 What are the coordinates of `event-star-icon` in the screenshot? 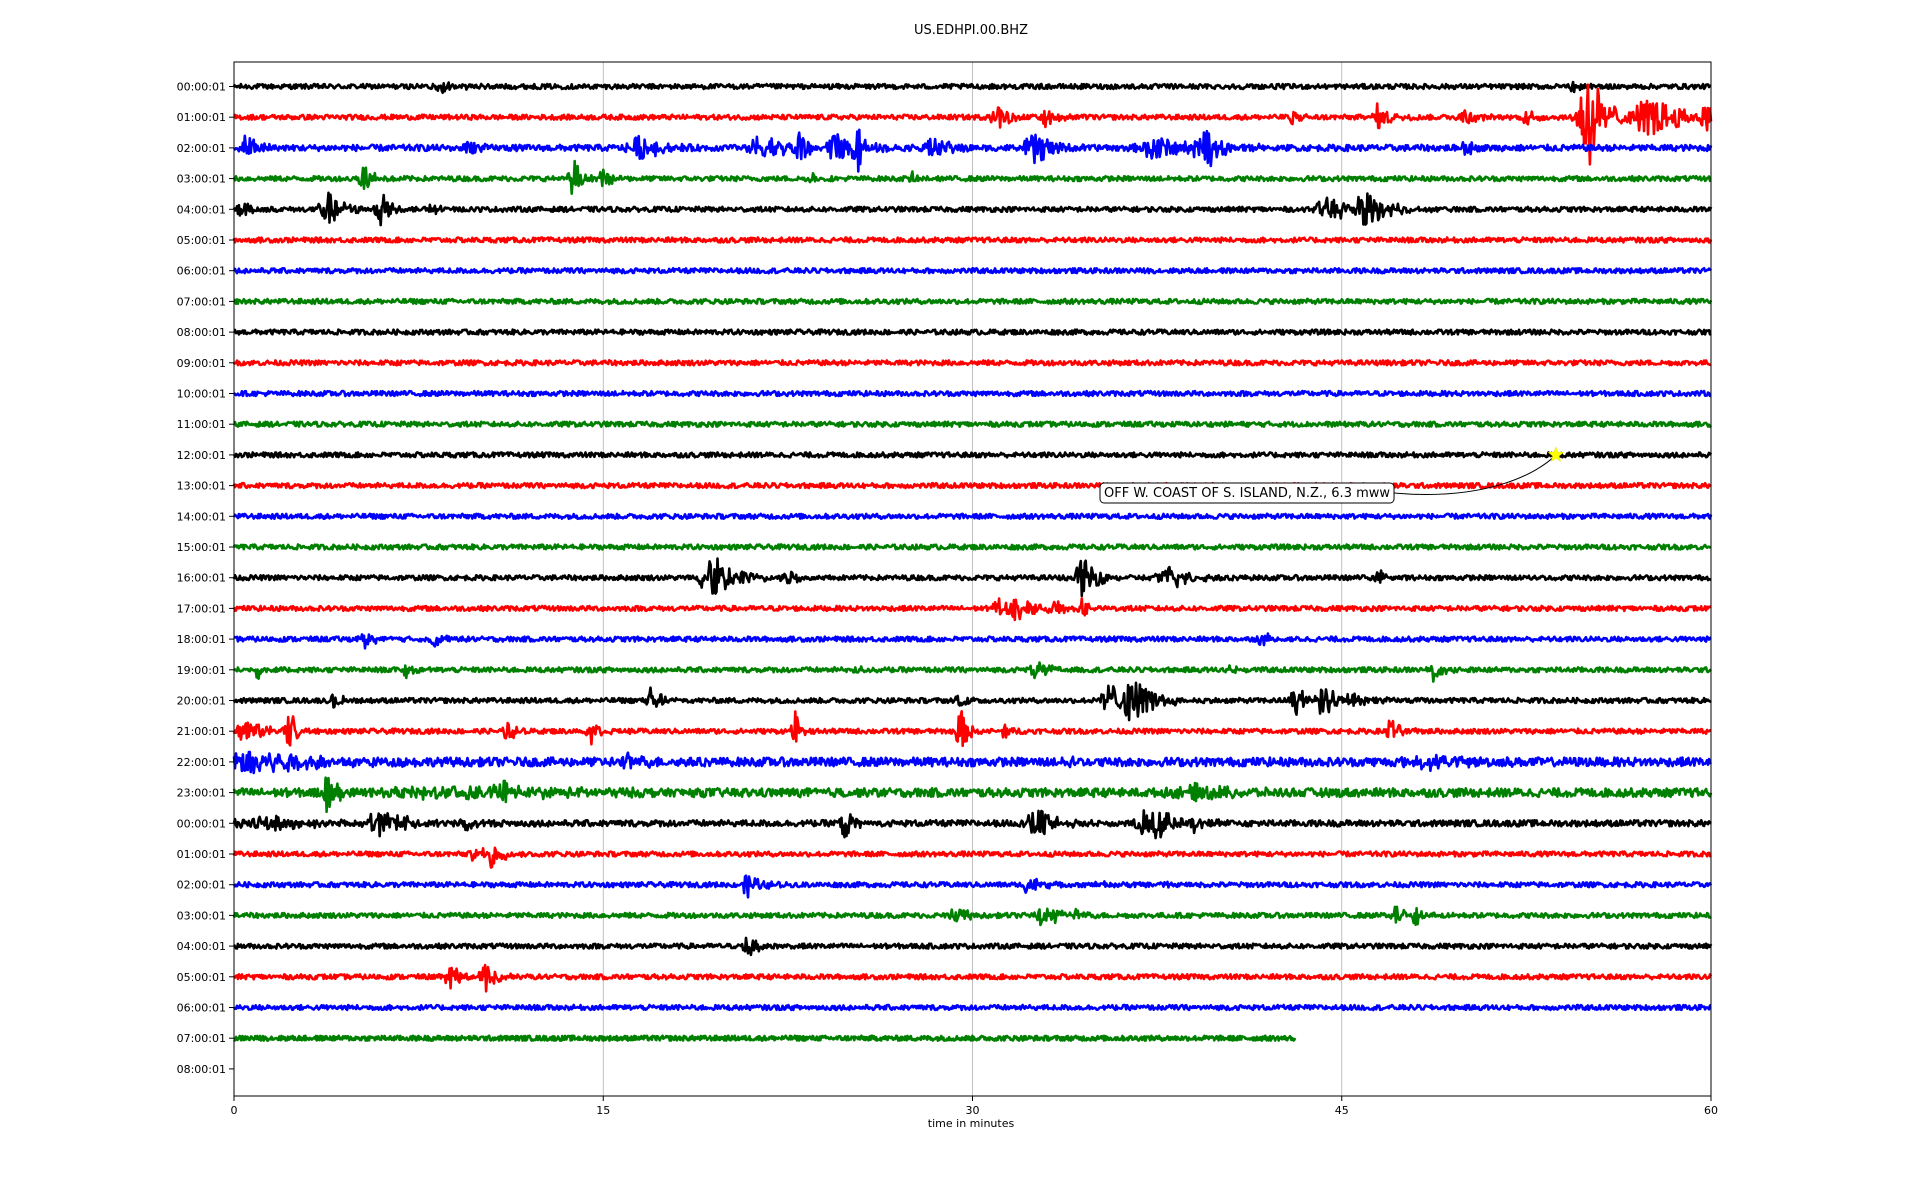 It's located at (1556, 454).